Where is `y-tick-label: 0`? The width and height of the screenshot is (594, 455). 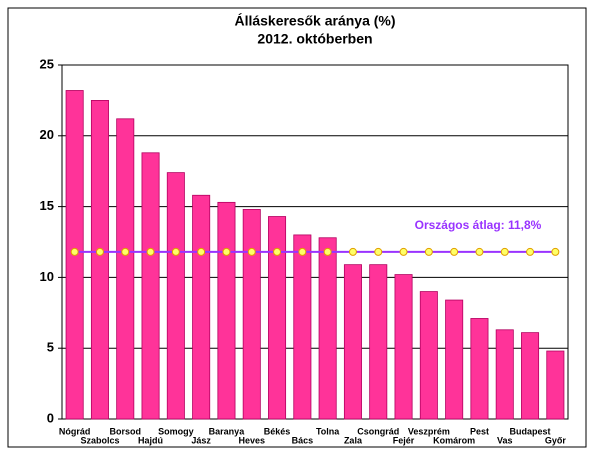 y-tick-label: 0 is located at coordinates (50, 417).